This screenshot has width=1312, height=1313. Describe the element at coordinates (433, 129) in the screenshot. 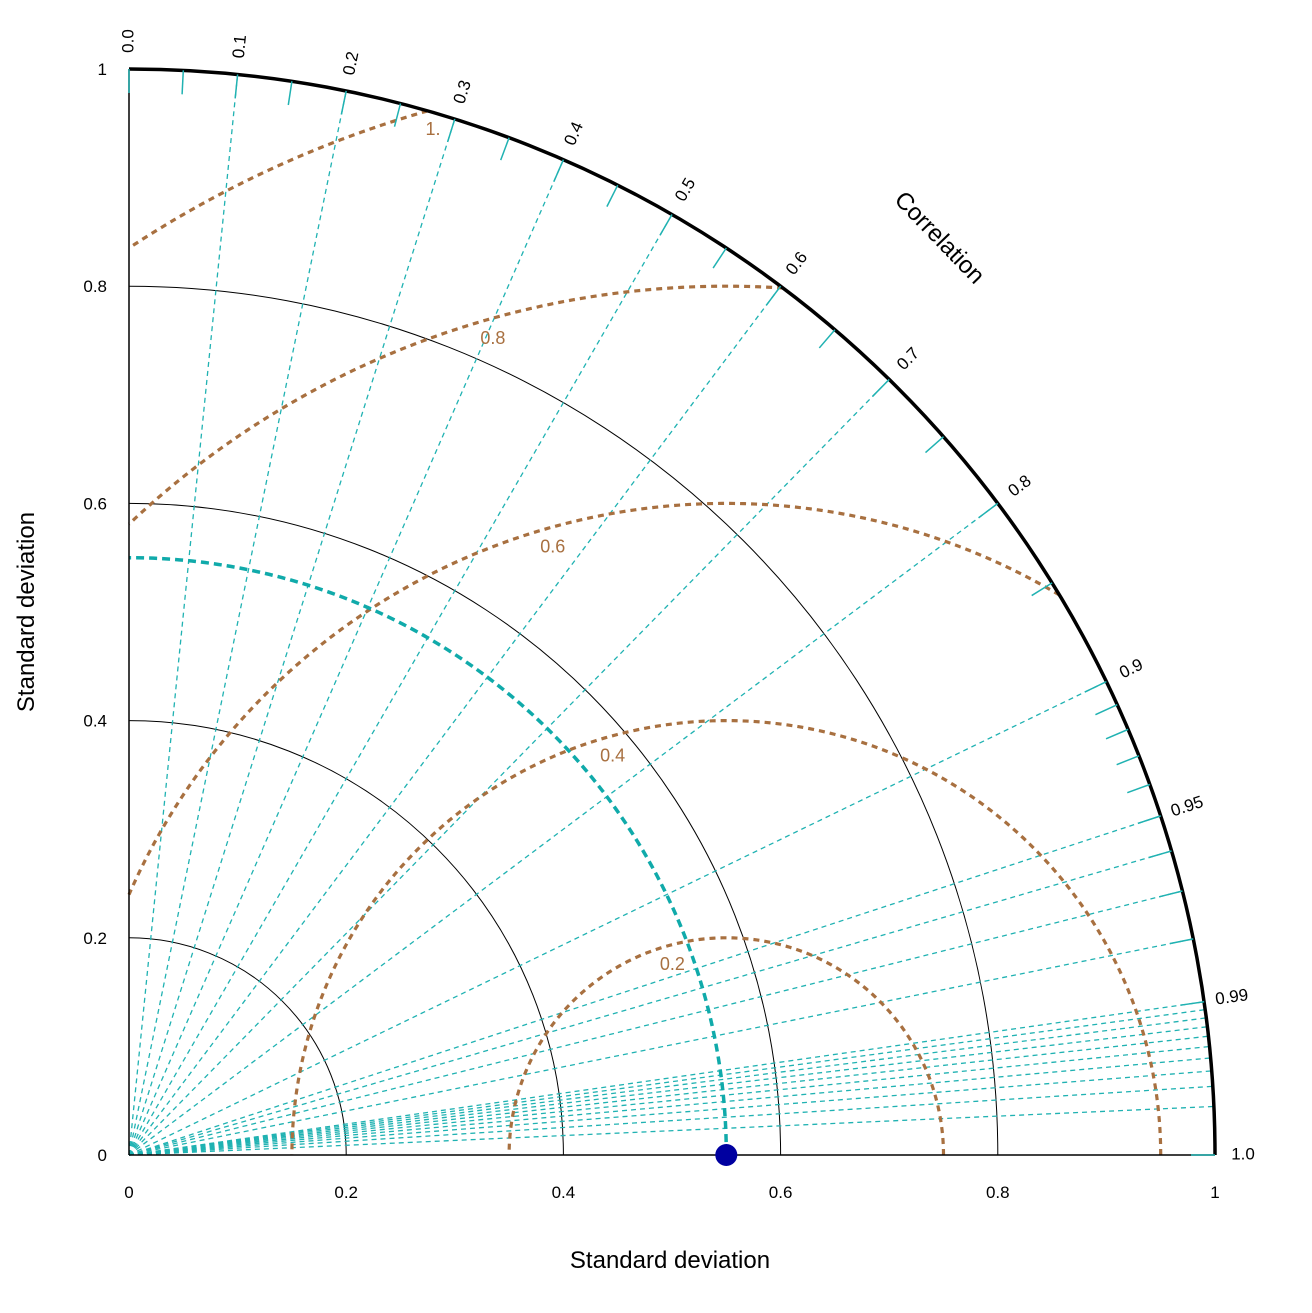

I see `rms-contour-label: 1.` at that location.